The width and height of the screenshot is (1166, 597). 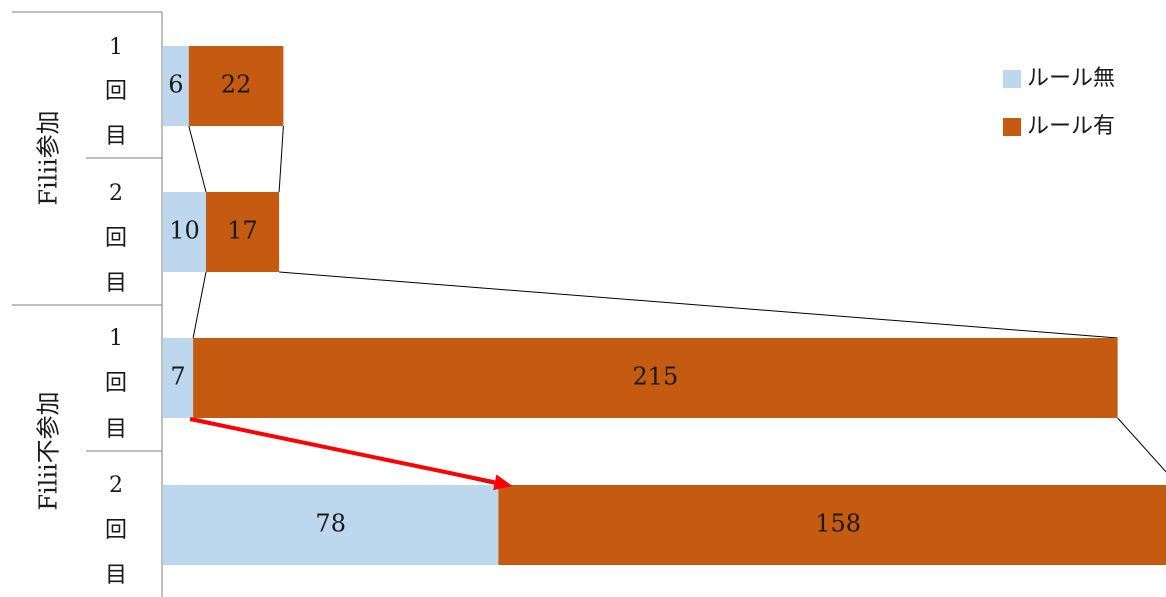 I want to click on connector-line-series1-row2, so click(x=199, y=305).